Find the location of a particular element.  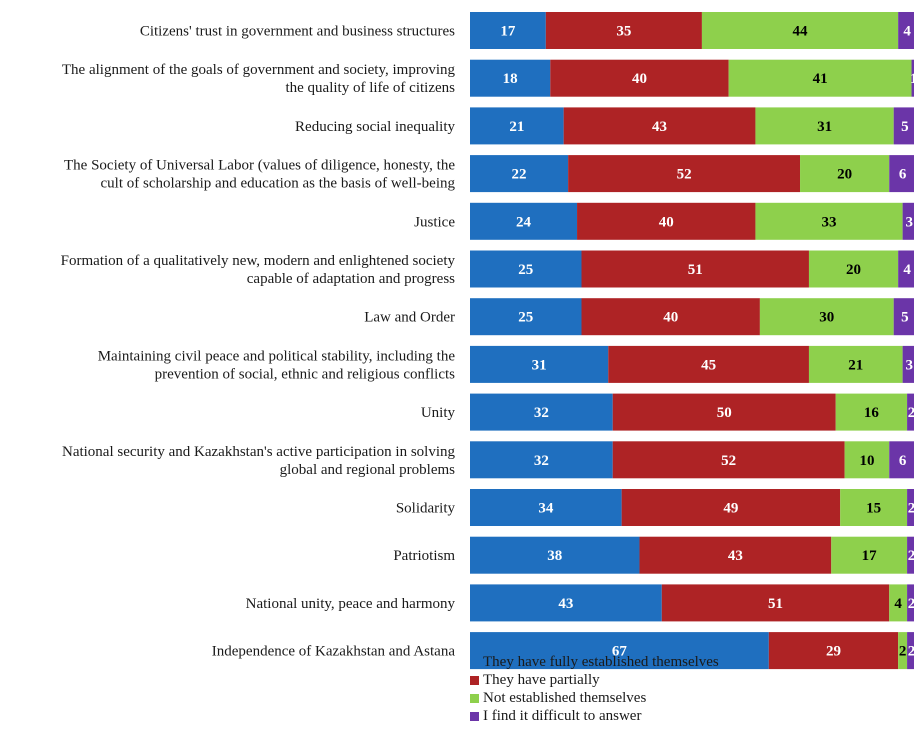

data-label: 16 is located at coordinates (872, 413).